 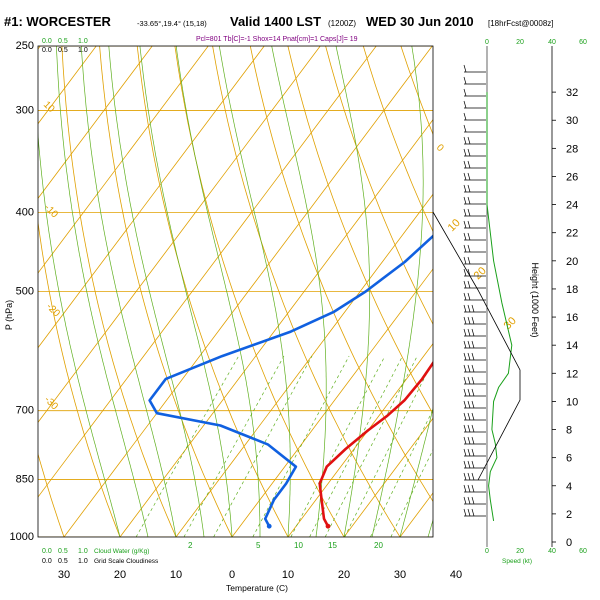 I want to click on height-pressure-connector, so click(x=476, y=346).